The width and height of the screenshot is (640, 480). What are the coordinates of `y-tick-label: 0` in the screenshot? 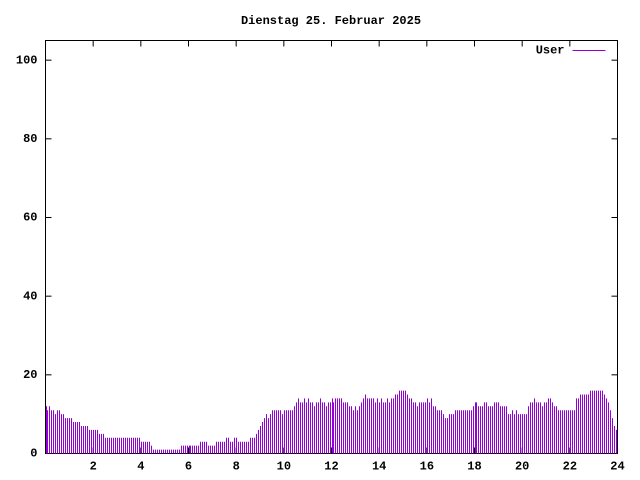 It's located at (33, 454).